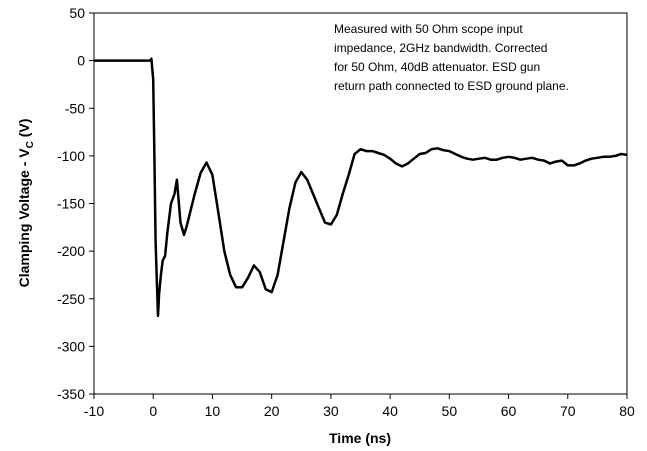 The image size is (647, 451). I want to click on x-tick-label: 80, so click(627, 411).